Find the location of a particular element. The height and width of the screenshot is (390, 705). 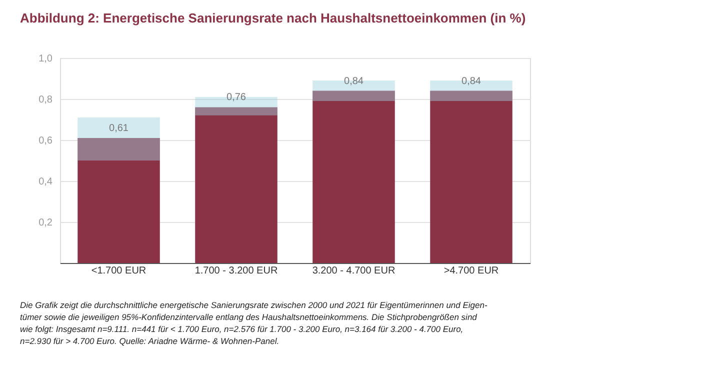

x-tick-label: <1.700 EUR is located at coordinates (118, 271).